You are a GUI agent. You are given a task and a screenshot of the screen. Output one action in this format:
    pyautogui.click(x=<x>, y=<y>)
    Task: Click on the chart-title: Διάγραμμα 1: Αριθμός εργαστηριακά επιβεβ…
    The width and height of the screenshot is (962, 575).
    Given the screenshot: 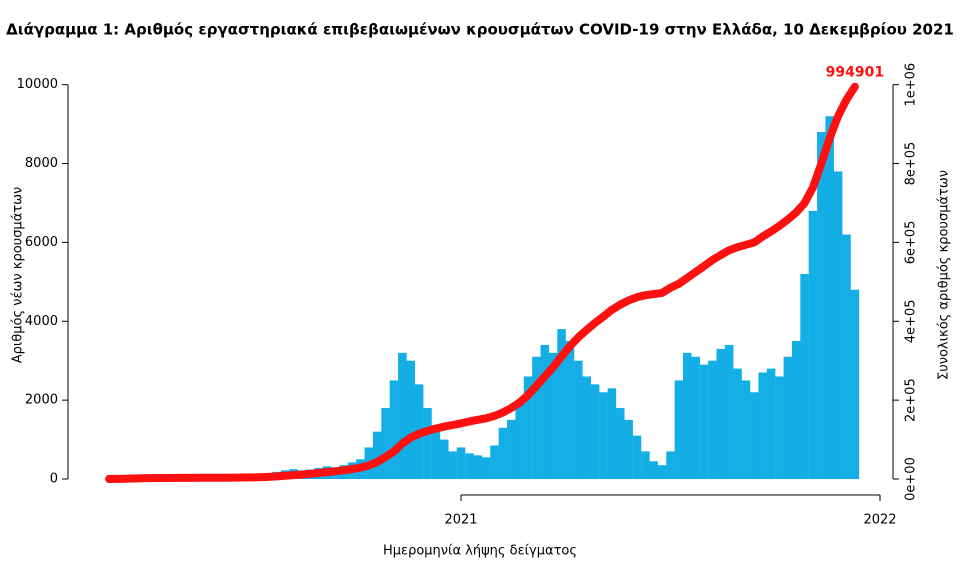 What is the action you would take?
    pyautogui.click(x=480, y=30)
    